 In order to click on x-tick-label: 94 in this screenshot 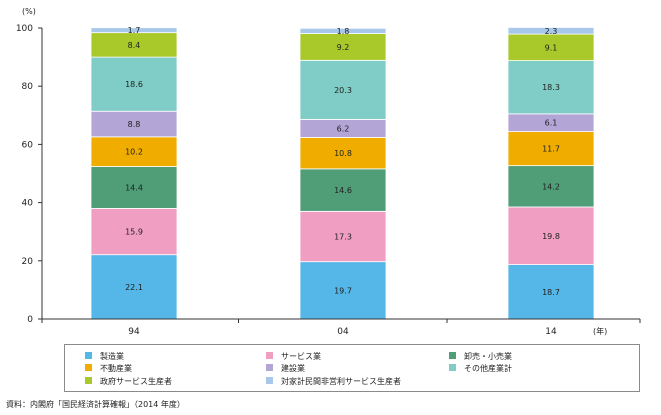, I will do `click(134, 332)`.